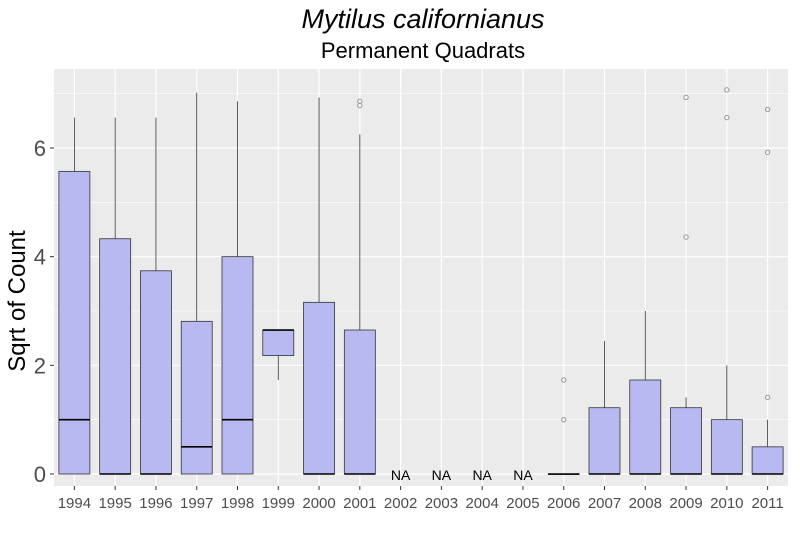 This screenshot has height=542, width=800. Describe the element at coordinates (40, 257) in the screenshot. I see `y-tick-label: 4` at that location.